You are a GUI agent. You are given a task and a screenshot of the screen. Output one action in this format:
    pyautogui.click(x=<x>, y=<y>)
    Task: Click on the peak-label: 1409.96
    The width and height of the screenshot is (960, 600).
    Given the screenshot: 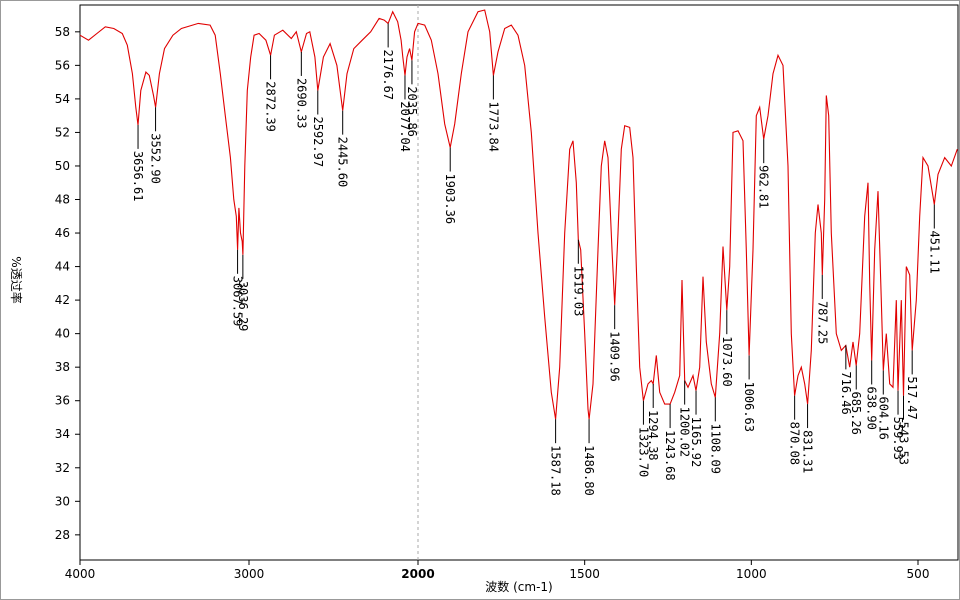 What is the action you would take?
    pyautogui.click(x=615, y=356)
    